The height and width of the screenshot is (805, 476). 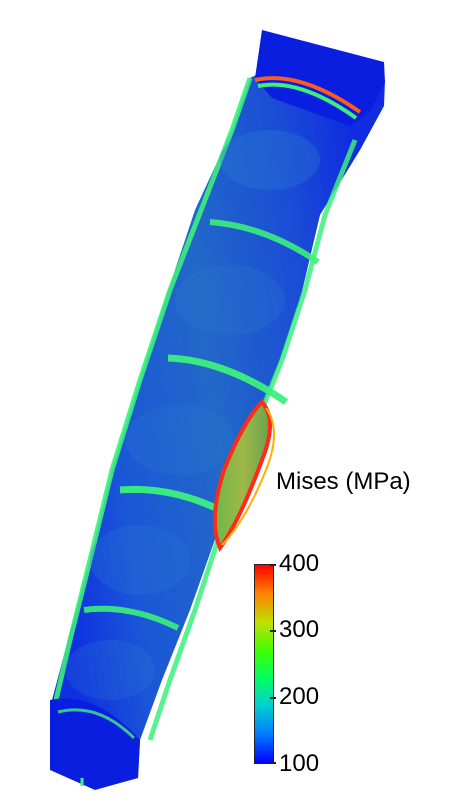 I want to click on colorbar-tick-label: 300, so click(x=299, y=629).